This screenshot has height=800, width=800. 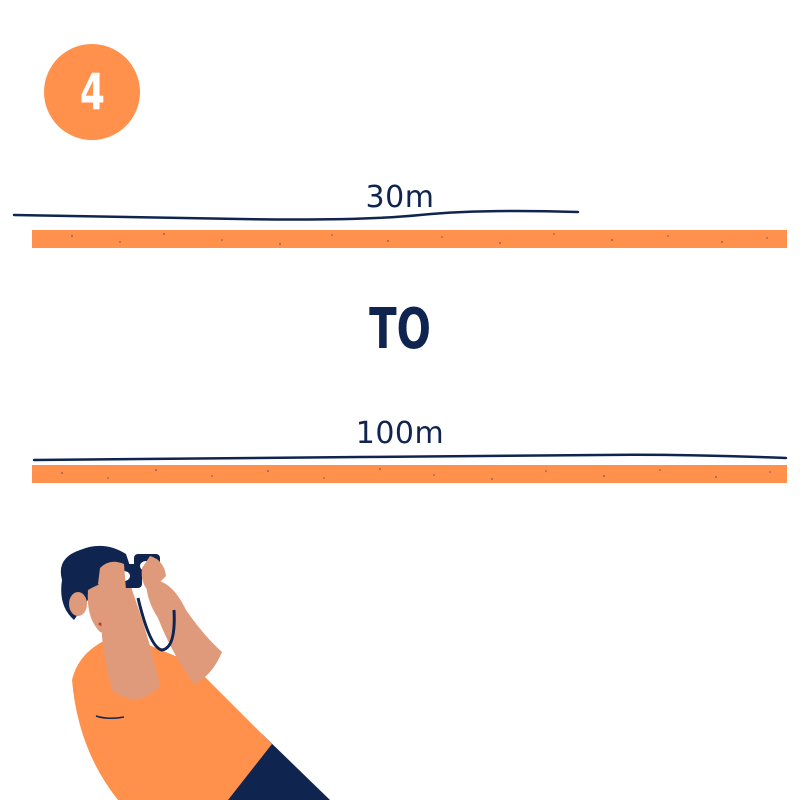 I want to click on distance-label-short: 30m, so click(x=400, y=197).